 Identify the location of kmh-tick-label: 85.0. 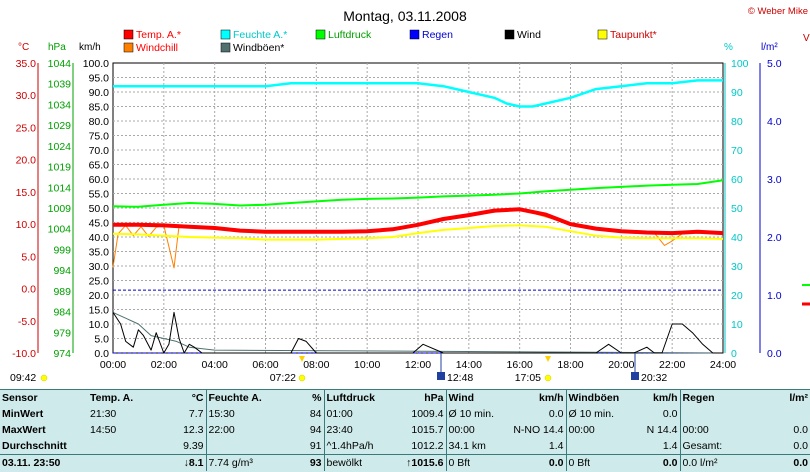
(99, 108).